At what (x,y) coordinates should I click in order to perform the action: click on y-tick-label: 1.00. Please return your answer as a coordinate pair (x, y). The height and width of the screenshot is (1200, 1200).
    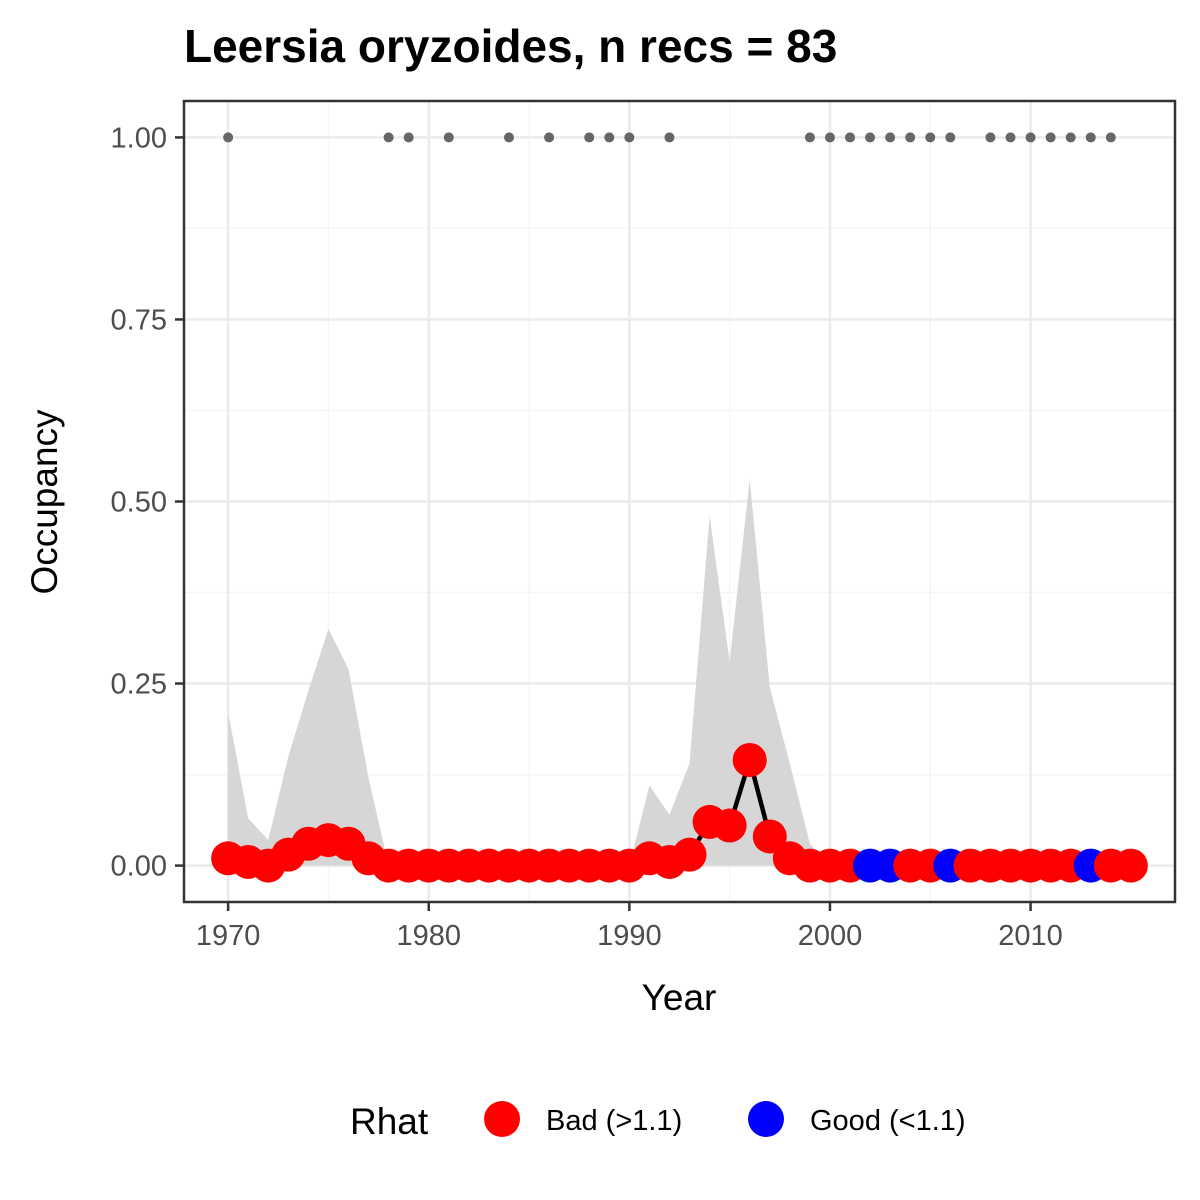
    Looking at the image, I should click on (139, 138).